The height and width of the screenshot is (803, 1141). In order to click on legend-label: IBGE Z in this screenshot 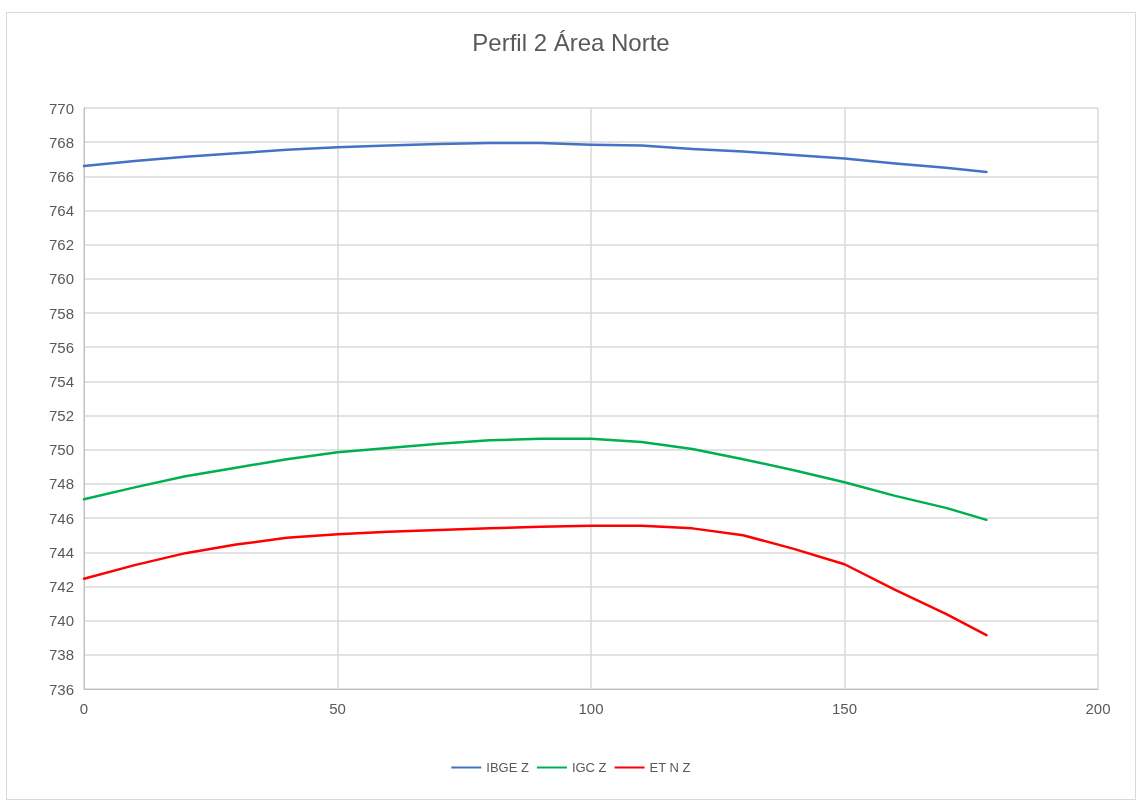, I will do `click(507, 767)`.